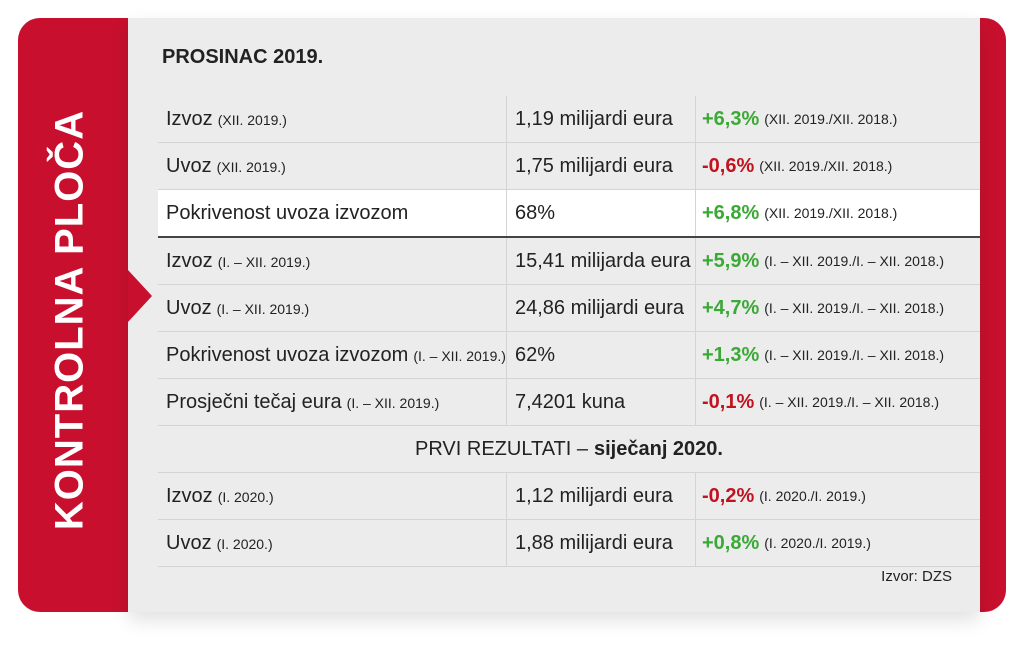  I want to click on value-cell: 62%, so click(600, 355).